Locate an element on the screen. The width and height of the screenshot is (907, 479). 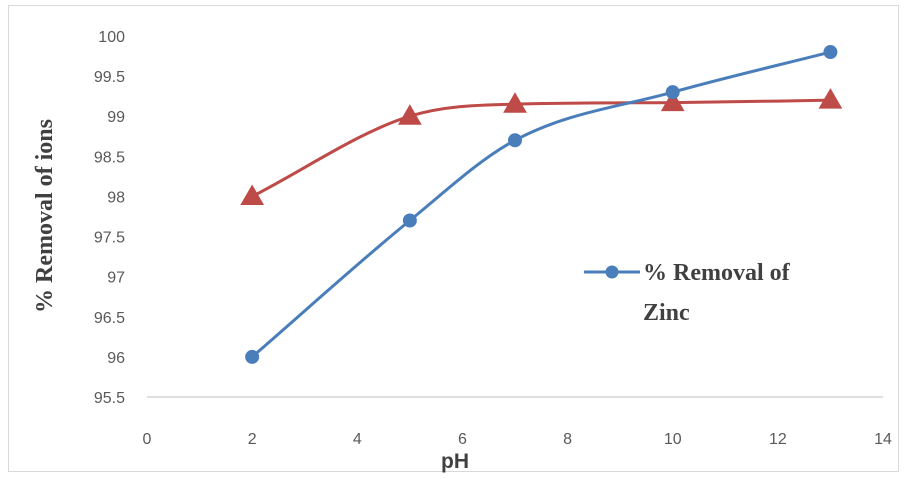
y-tick-label: 99.5 is located at coordinates (109, 77).